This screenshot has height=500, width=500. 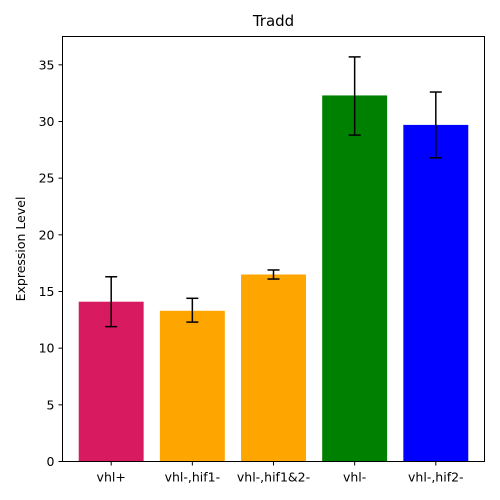 What do you see at coordinates (51, 461) in the screenshot?
I see `y-tick-label-0: 0` at bounding box center [51, 461].